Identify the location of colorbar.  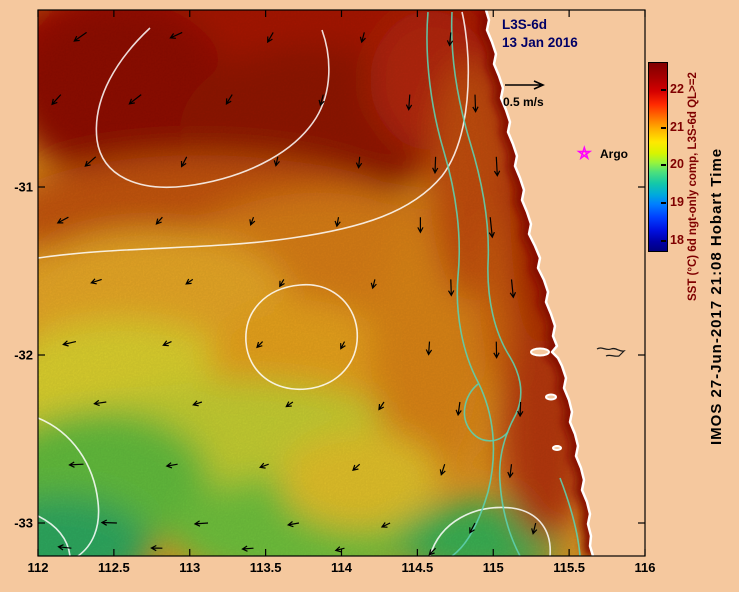
(658, 157).